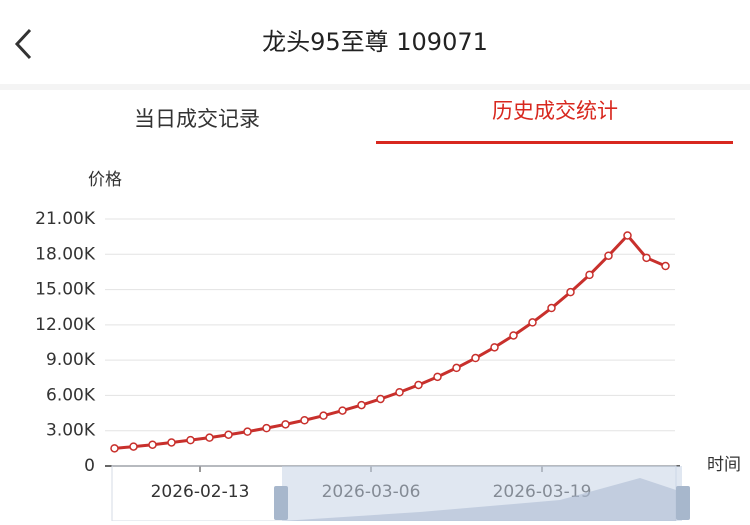  I want to click on data-zoom, so click(400, 493).